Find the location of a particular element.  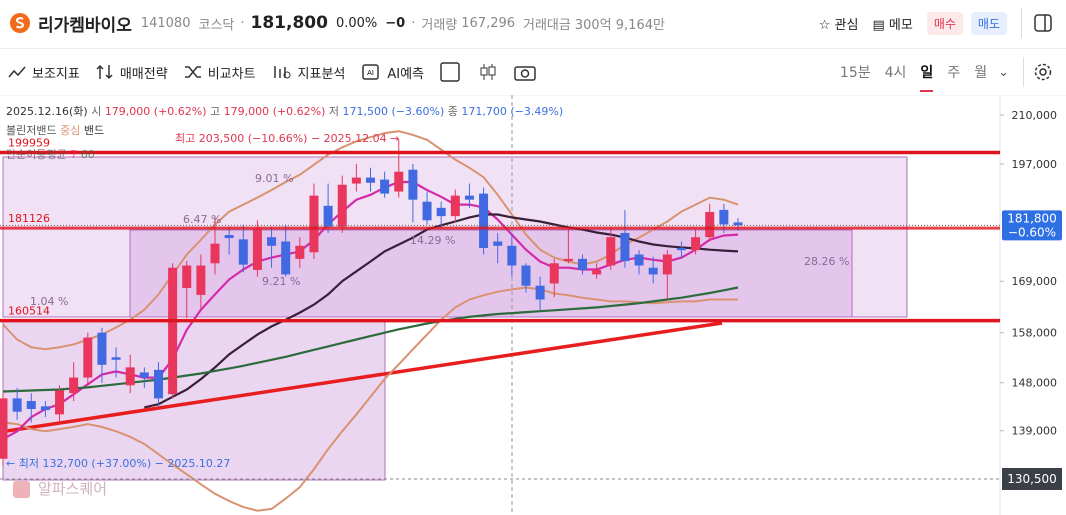

candle-tool is located at coordinates (488, 72).